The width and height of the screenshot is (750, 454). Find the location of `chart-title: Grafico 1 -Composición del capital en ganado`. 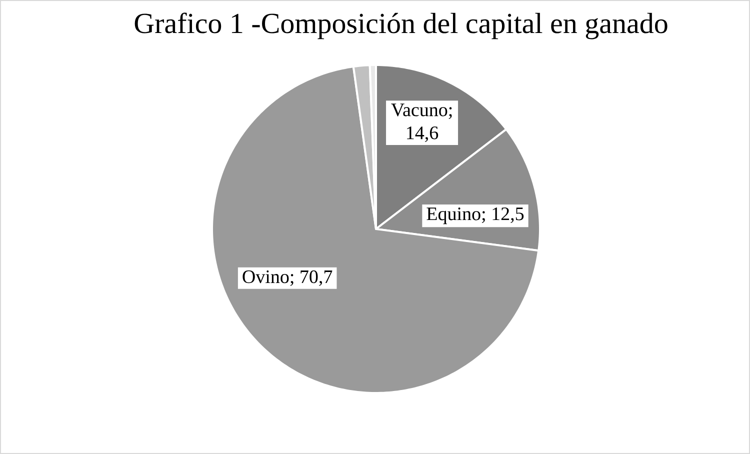

chart-title: Grafico 1 -Composición del capital en ganado is located at coordinates (401, 26).